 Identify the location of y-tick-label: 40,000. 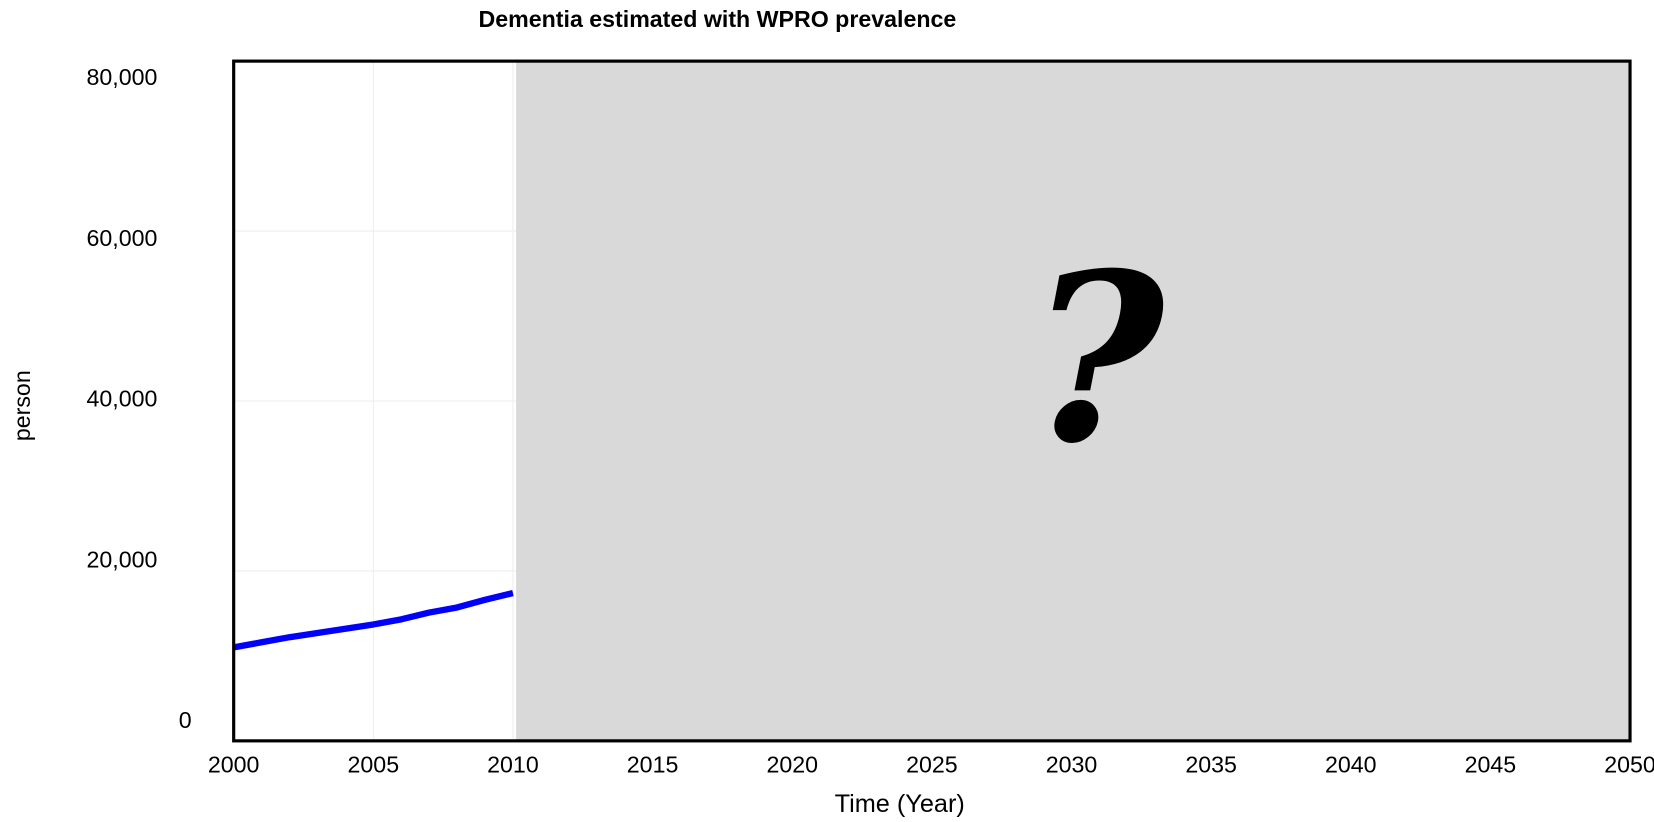
(122, 399).